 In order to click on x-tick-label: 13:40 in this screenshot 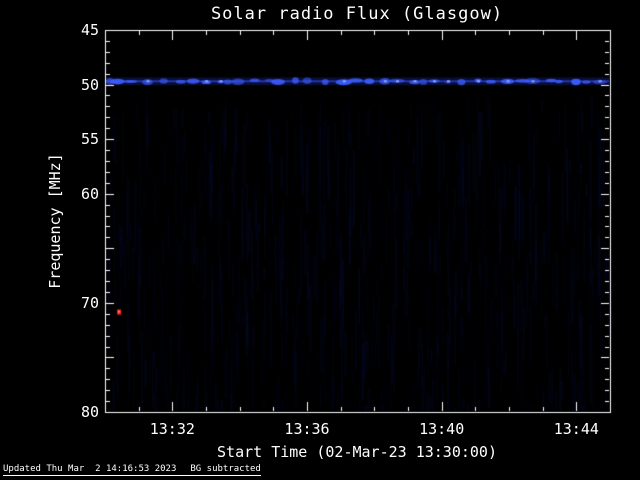, I will do `click(442, 429)`.